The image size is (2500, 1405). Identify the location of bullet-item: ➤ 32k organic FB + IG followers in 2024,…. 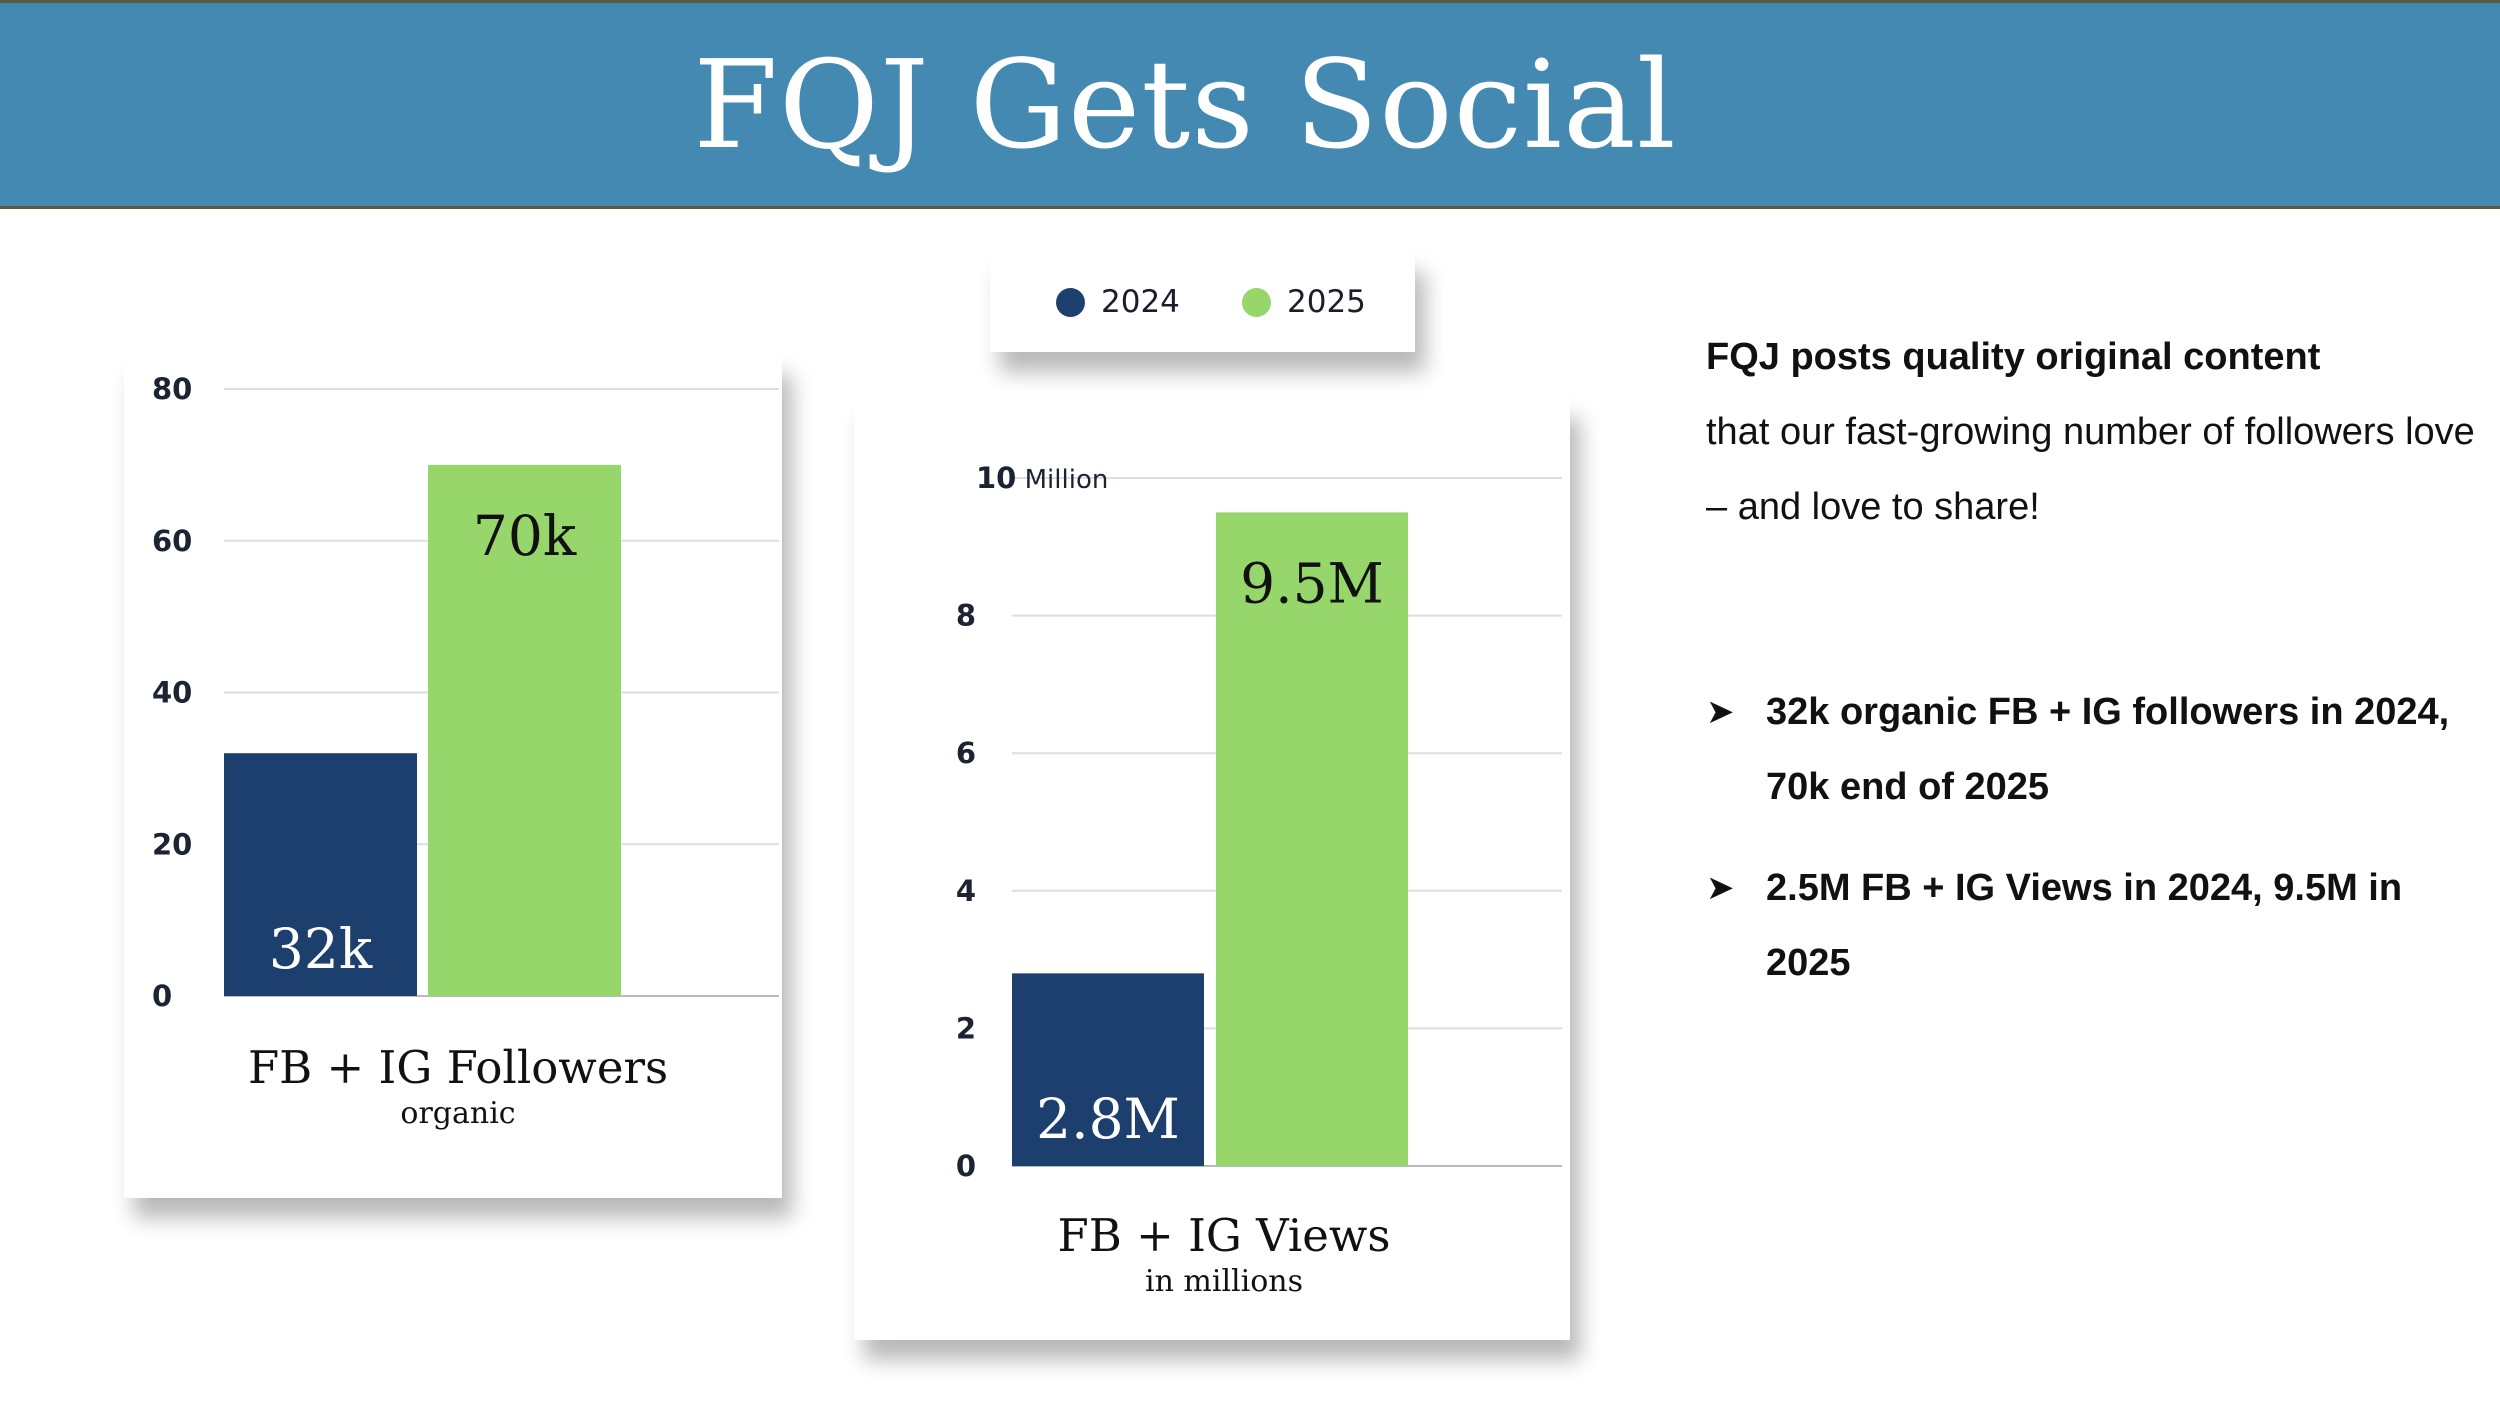
(2096, 750).